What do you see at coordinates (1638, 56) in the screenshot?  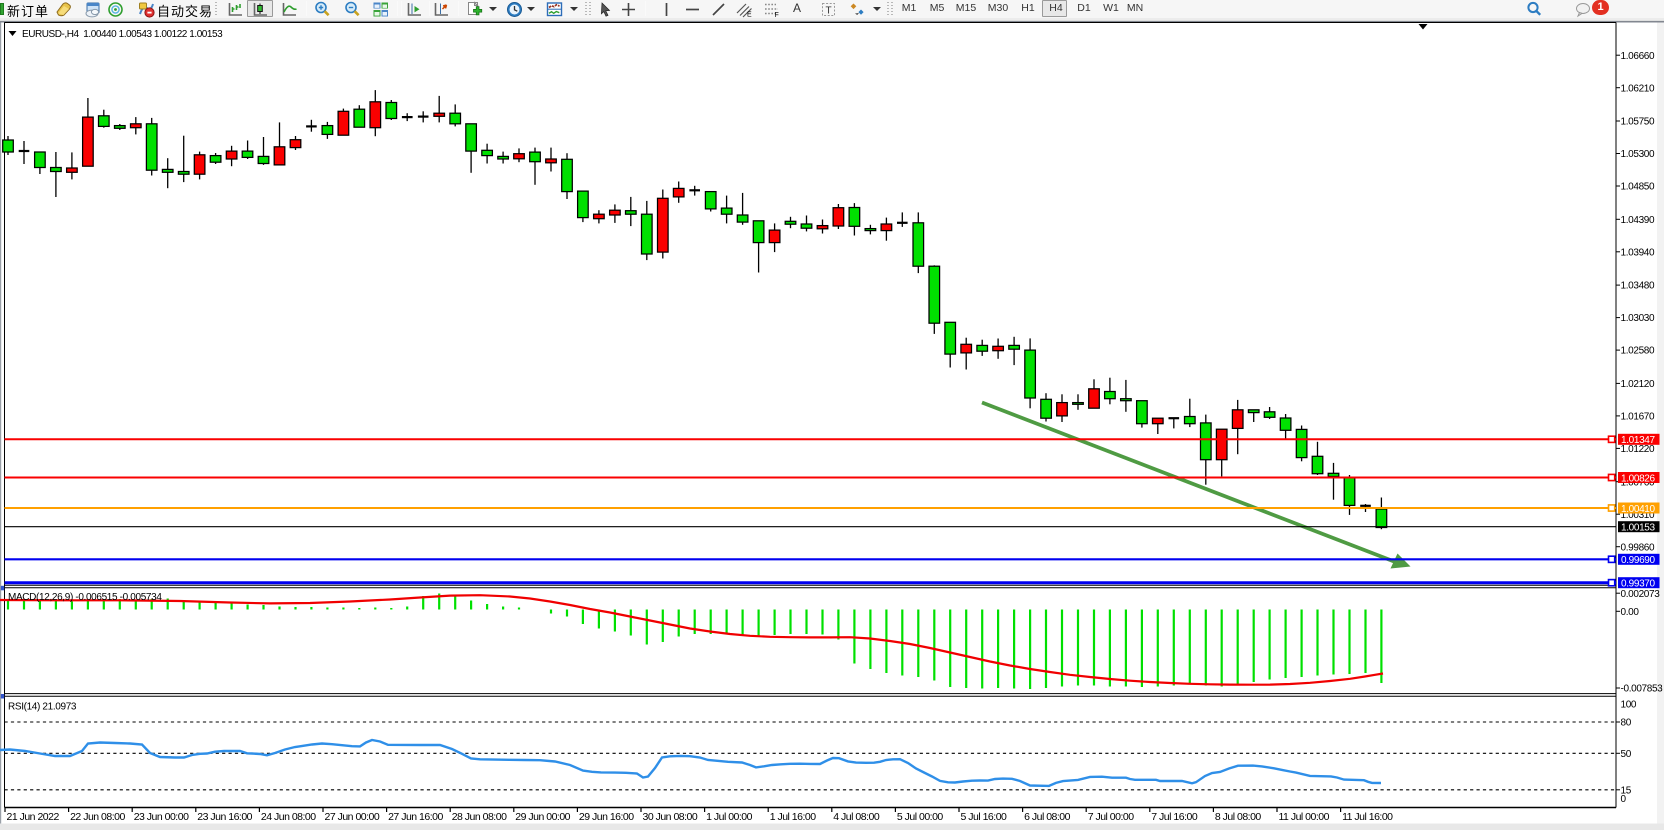 I see `svg-text: 1.06660` at bounding box center [1638, 56].